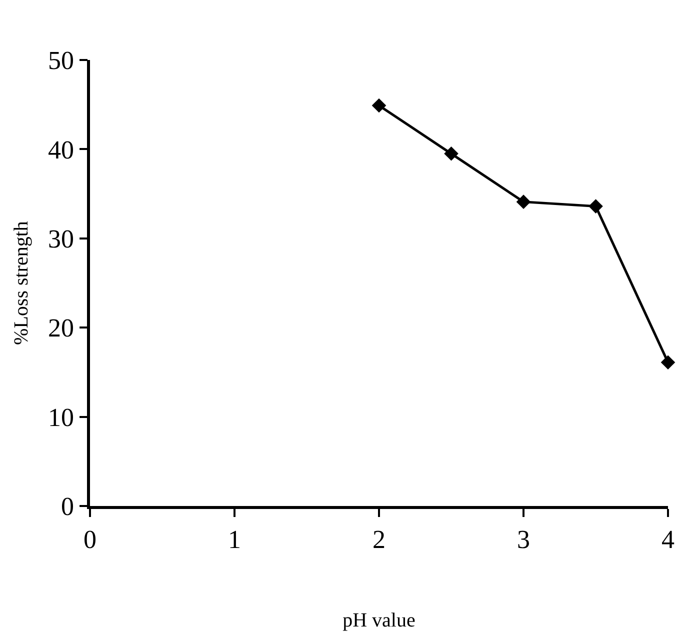 Image resolution: width=688 pixels, height=640 pixels. What do you see at coordinates (379, 620) in the screenshot?
I see `x-axis-title: pH value` at bounding box center [379, 620].